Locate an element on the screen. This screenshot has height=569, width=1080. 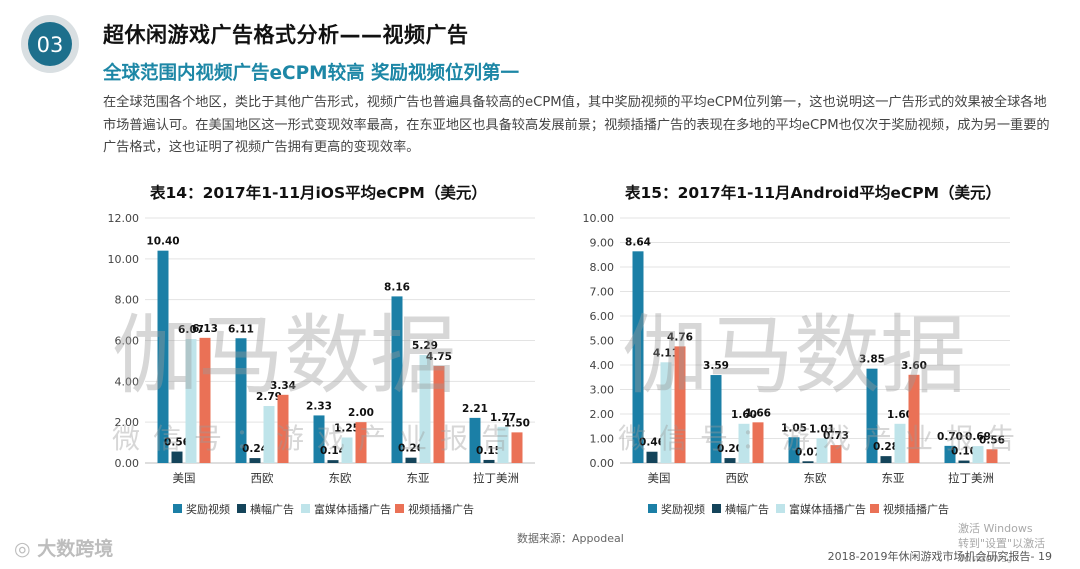
ios-legend-label: 视频插播广告 is located at coordinates (441, 509).